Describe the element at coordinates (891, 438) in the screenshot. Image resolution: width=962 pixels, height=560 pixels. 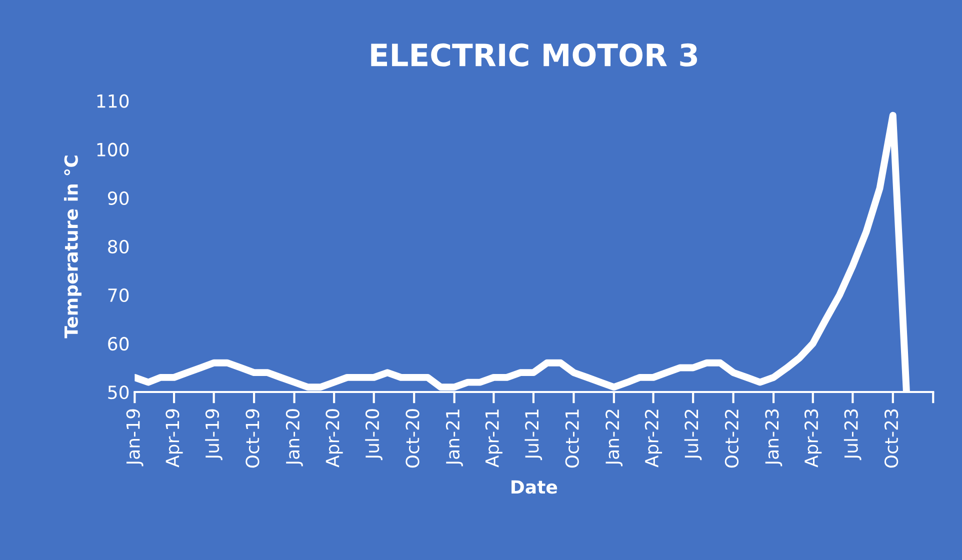
I see `x-tick-label: Oct-23` at that location.